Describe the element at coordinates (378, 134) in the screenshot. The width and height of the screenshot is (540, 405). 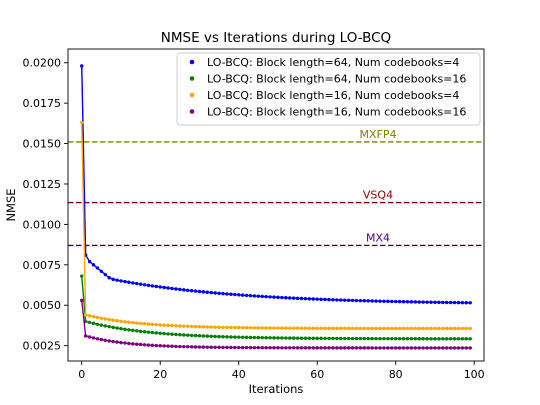
I see `reference-label-mxfp4: MXFP4` at that location.